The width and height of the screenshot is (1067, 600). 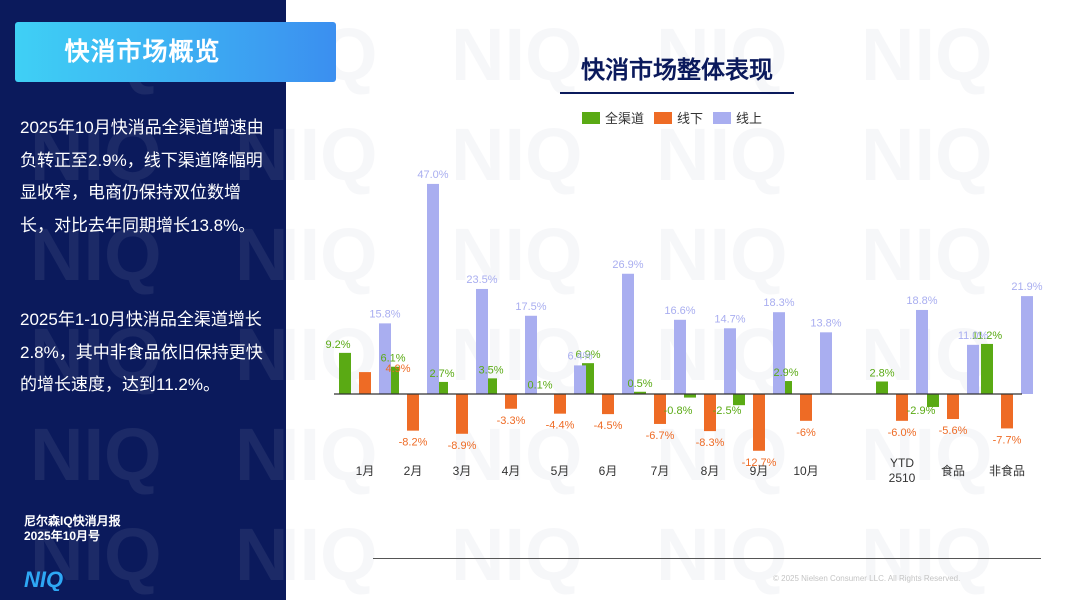 What do you see at coordinates (677, 70) in the screenshot?
I see `chart-title: 快消市场整体表现` at bounding box center [677, 70].